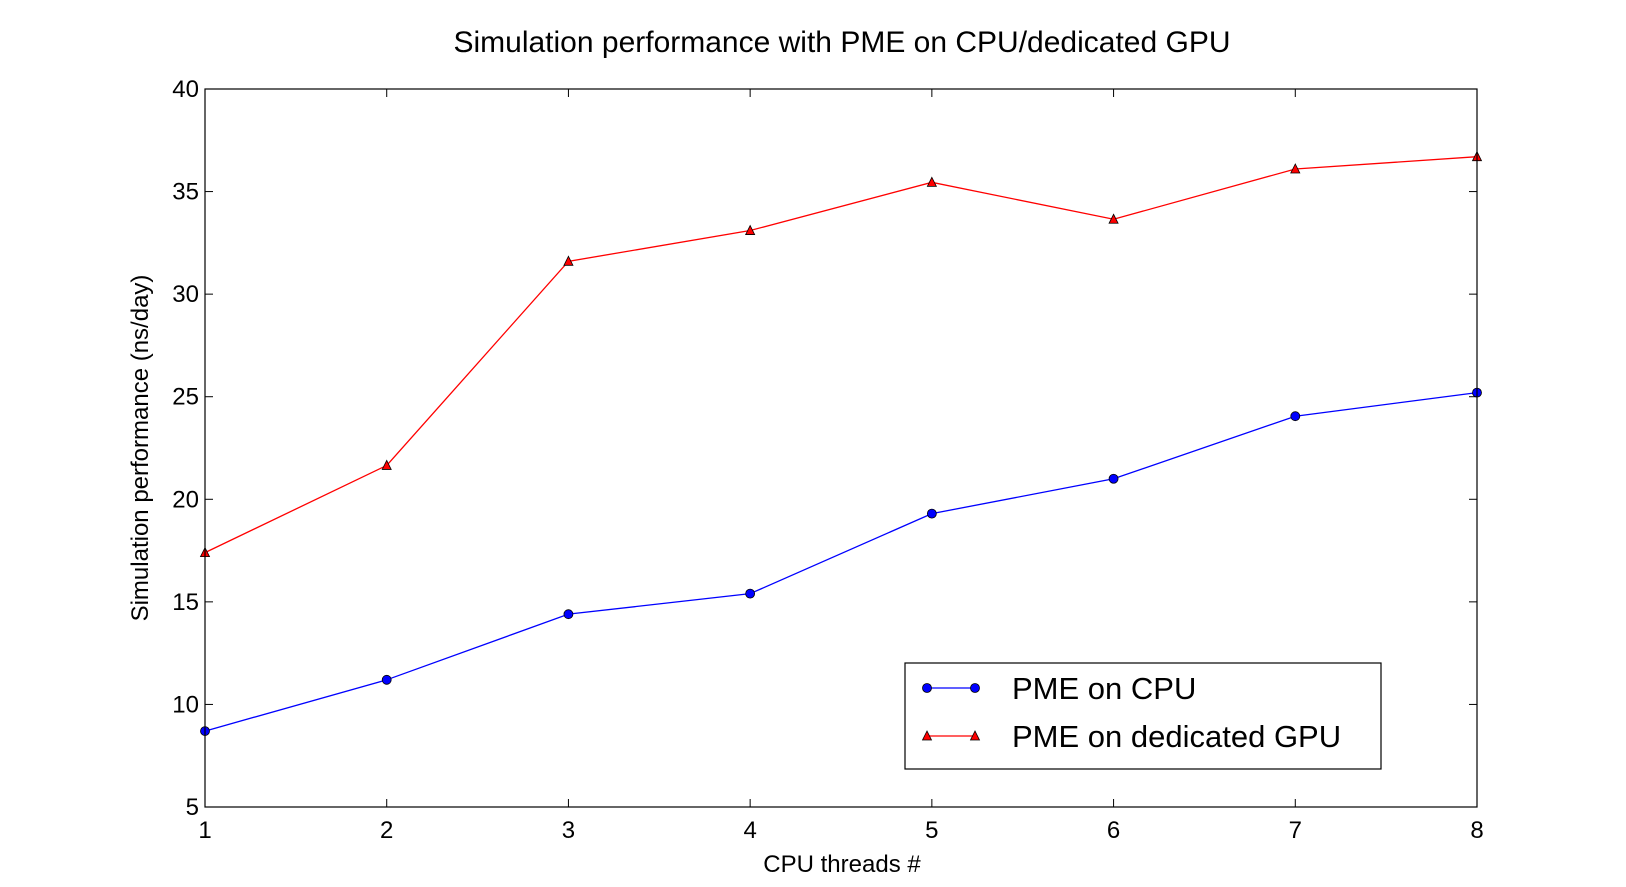 The image size is (1626, 887). I want to click on y-tick-label: 10, so click(185, 704).